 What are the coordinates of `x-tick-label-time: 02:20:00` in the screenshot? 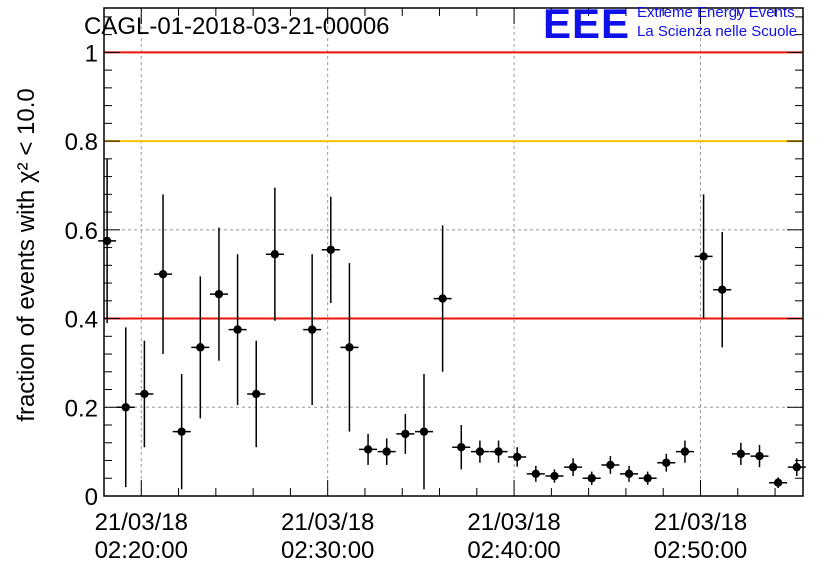 It's located at (141, 550).